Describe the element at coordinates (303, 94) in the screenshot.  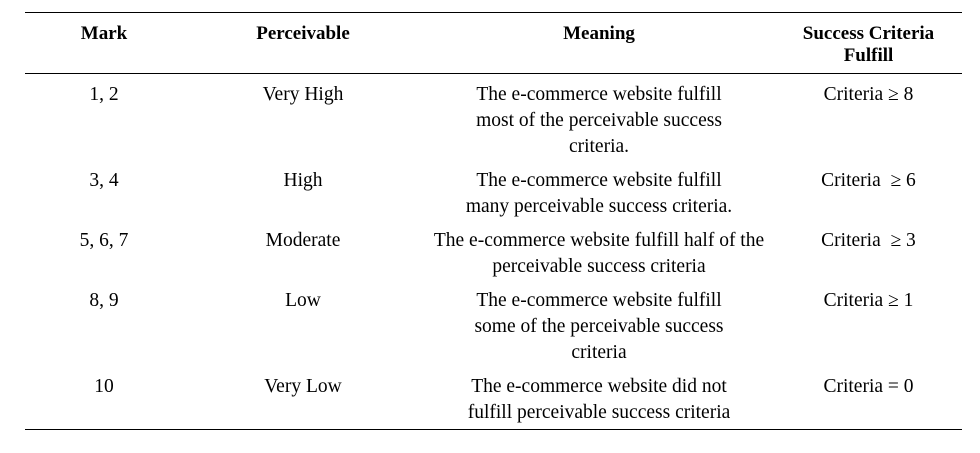
I see `cell-perceivable: Very High` at that location.